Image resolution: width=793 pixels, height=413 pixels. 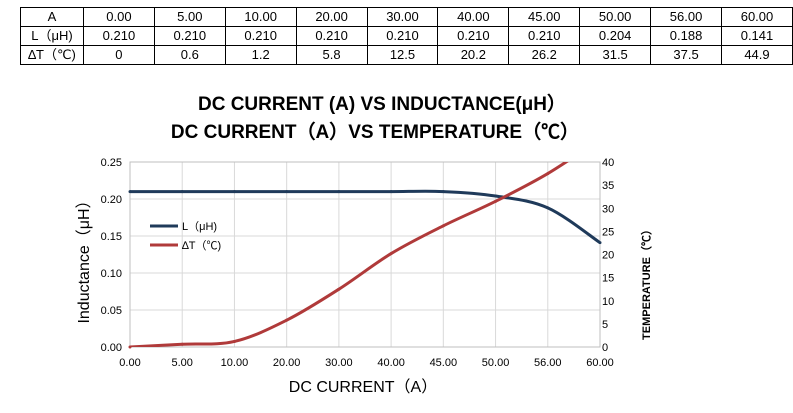 I want to click on y-tick-label: 0.10, so click(x=111, y=274).